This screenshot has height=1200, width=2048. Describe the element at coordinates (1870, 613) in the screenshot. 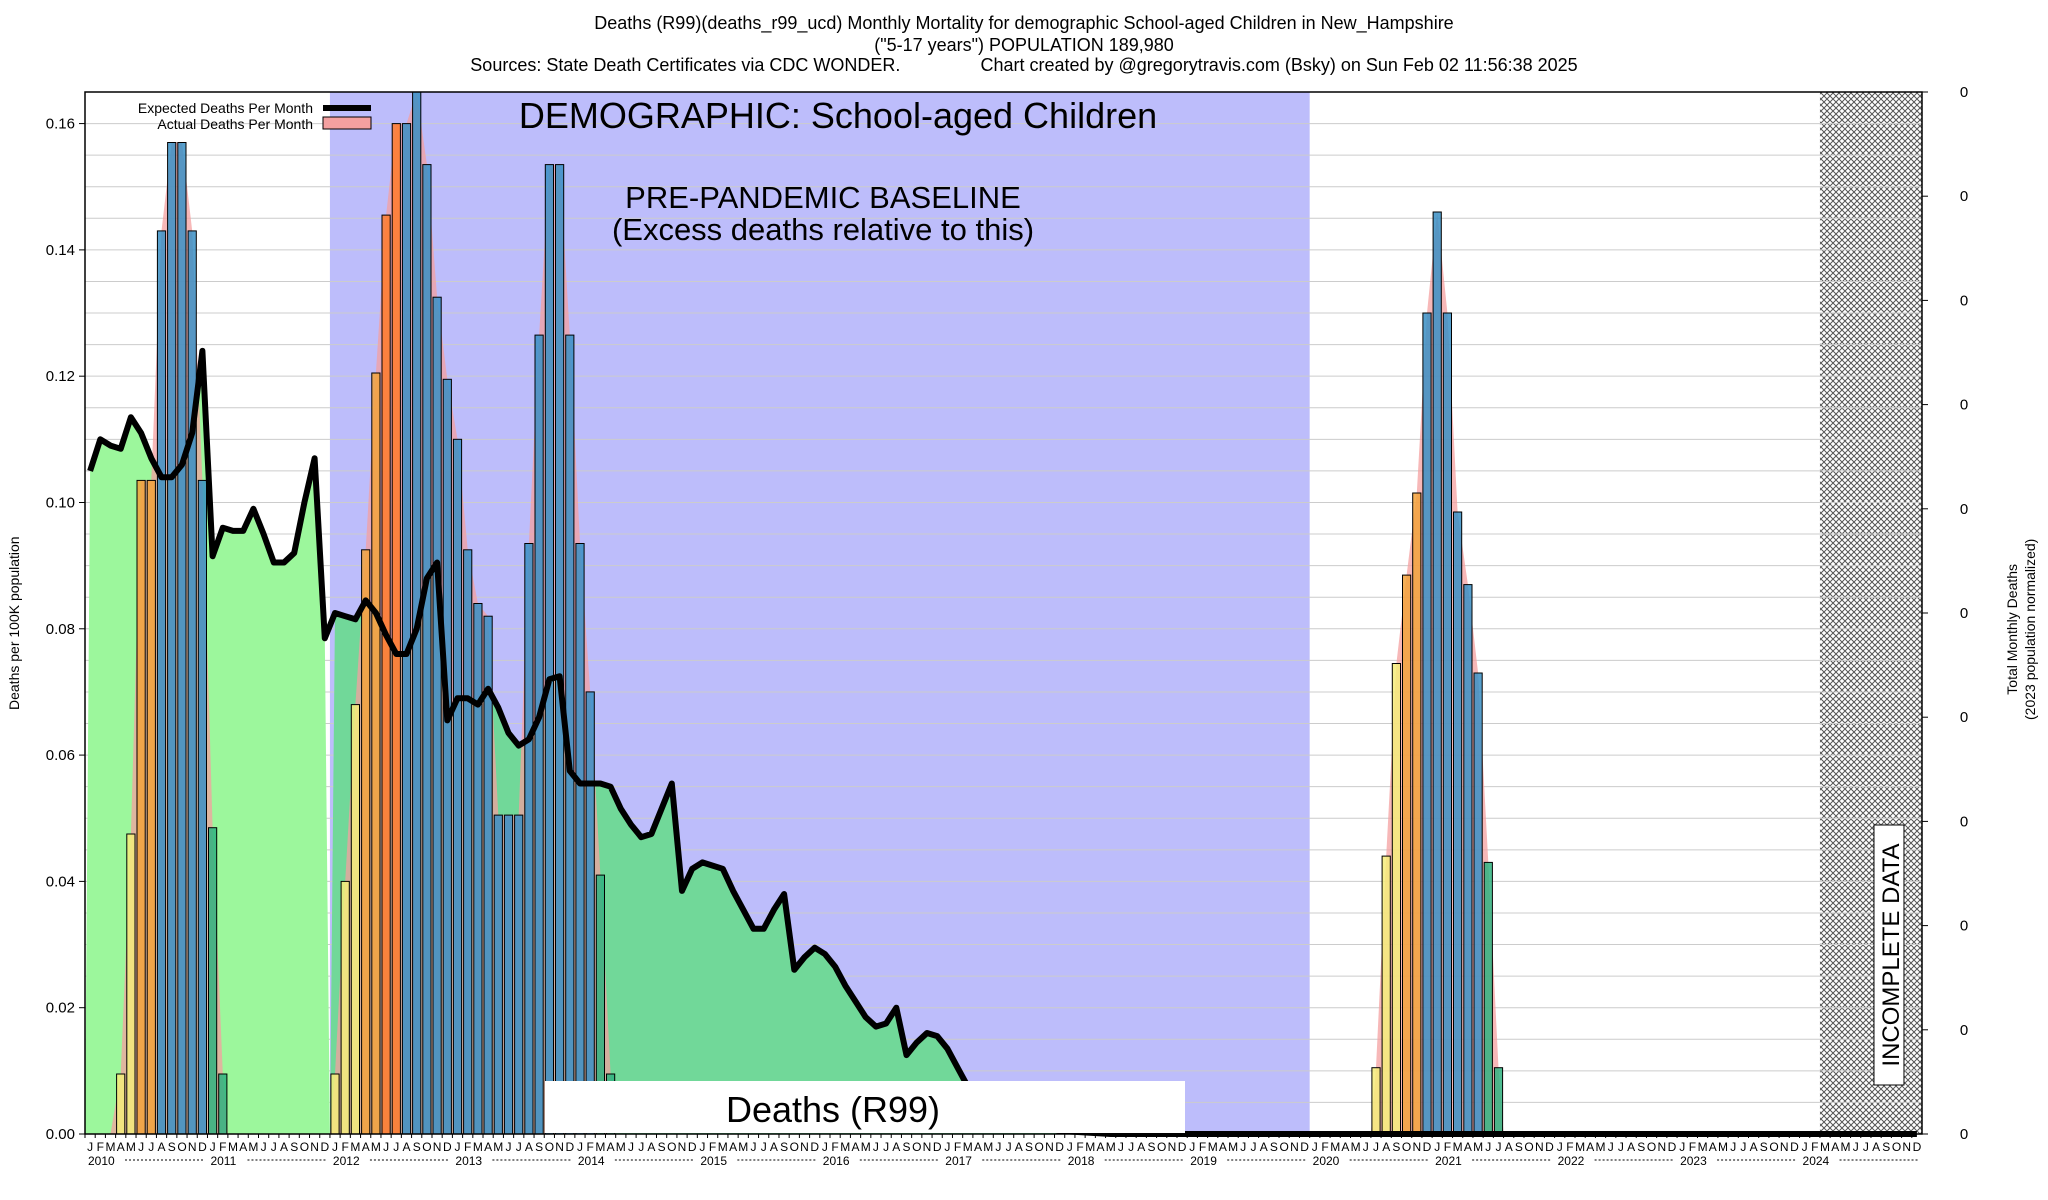

I see `incomplete-data-region` at that location.